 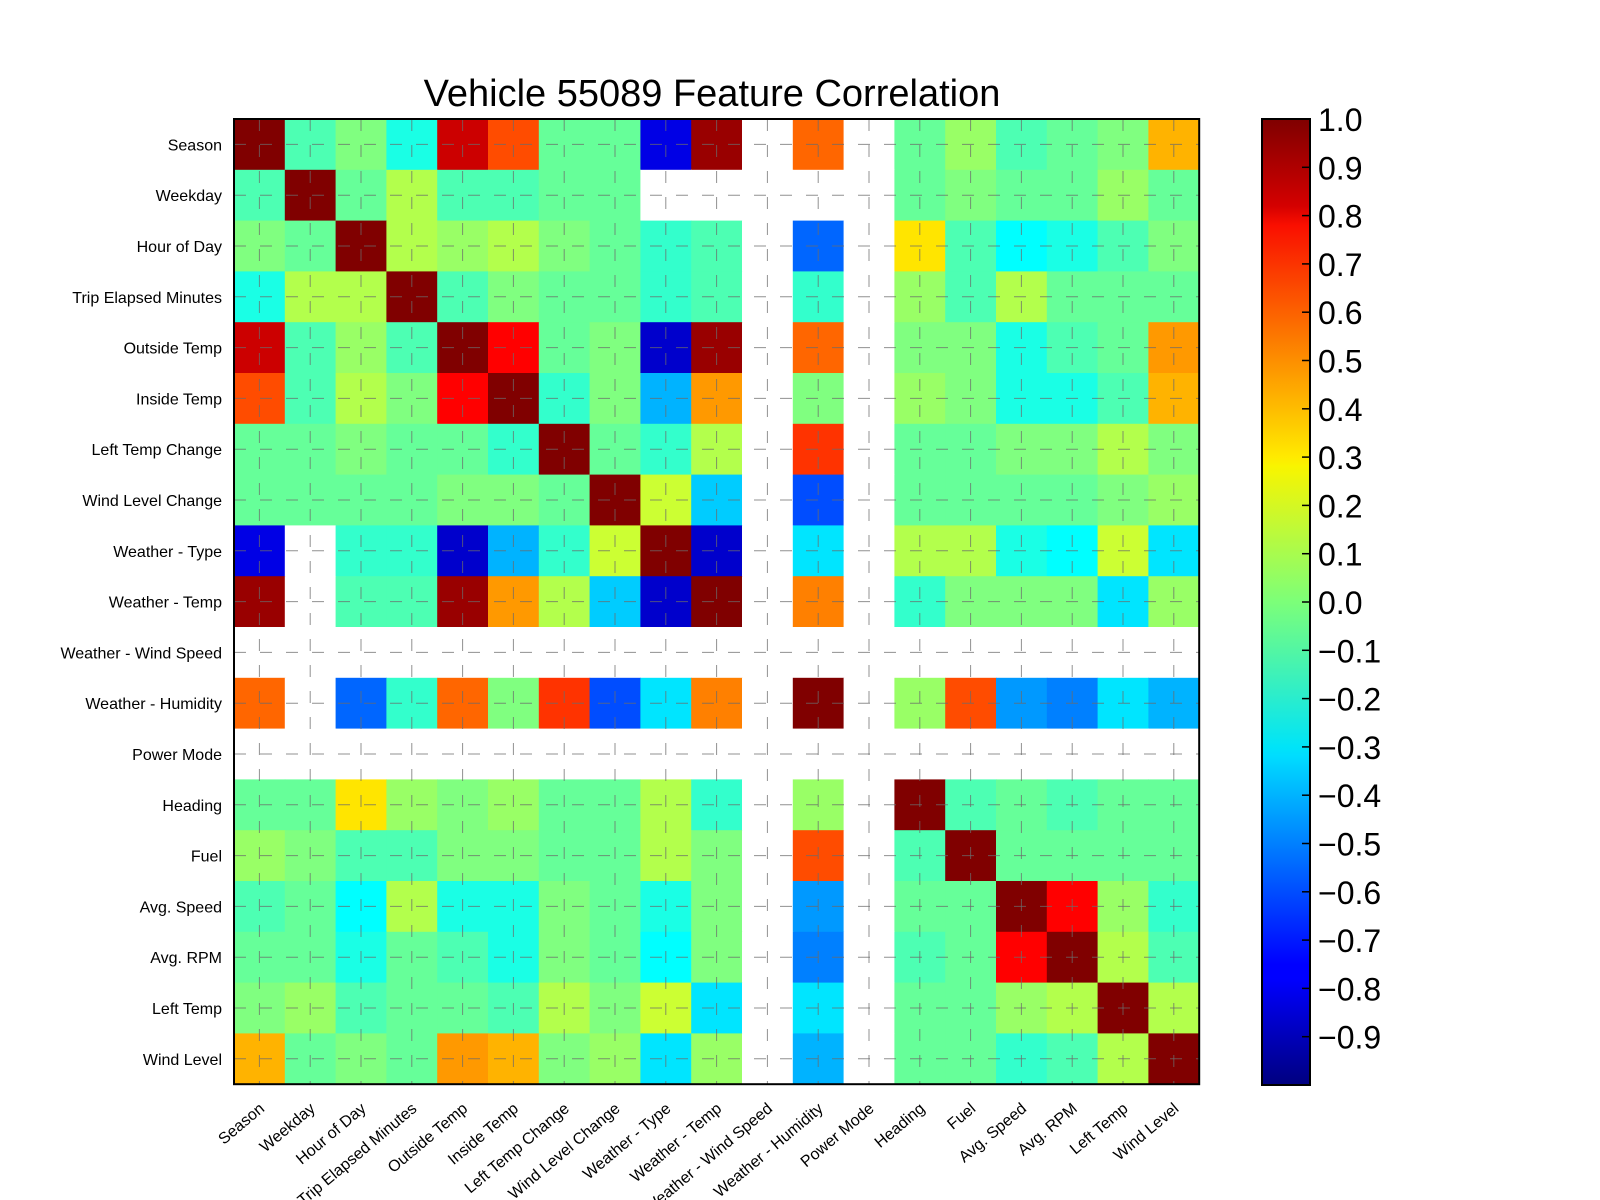 I want to click on row-label: Left Temp Change, so click(x=157, y=450).